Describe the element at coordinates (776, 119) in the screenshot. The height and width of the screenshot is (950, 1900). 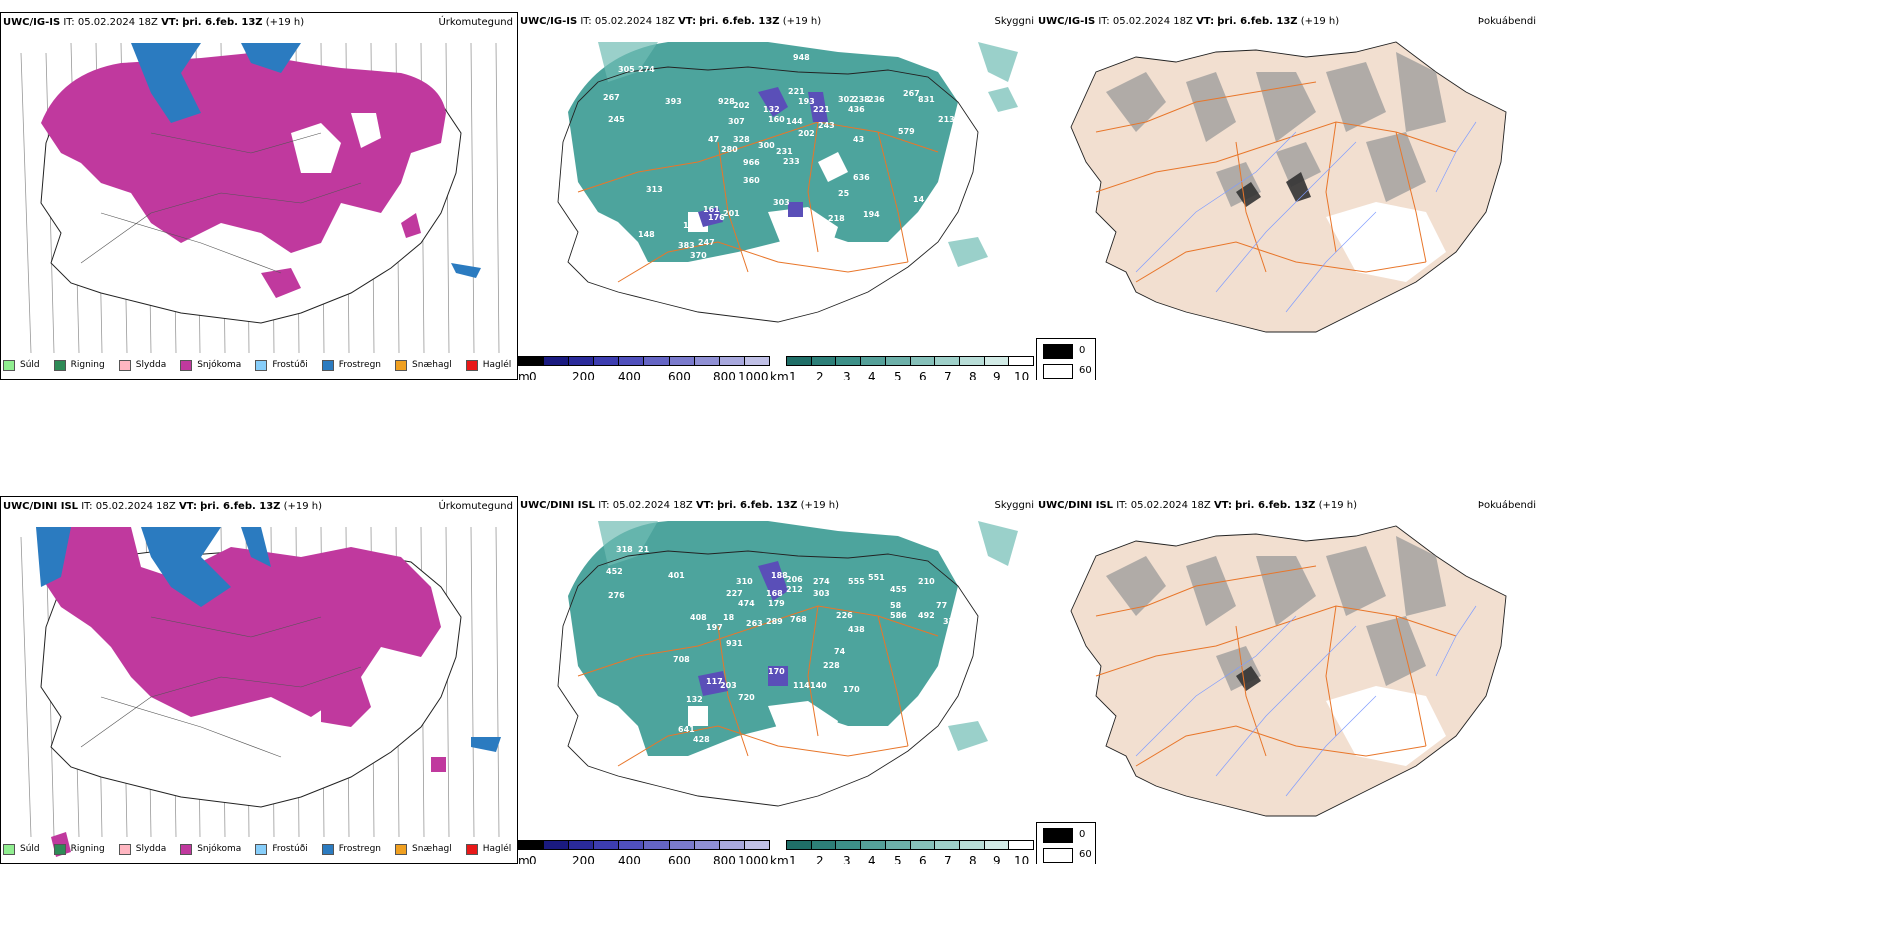
I see `svg-text: 160` at that location.